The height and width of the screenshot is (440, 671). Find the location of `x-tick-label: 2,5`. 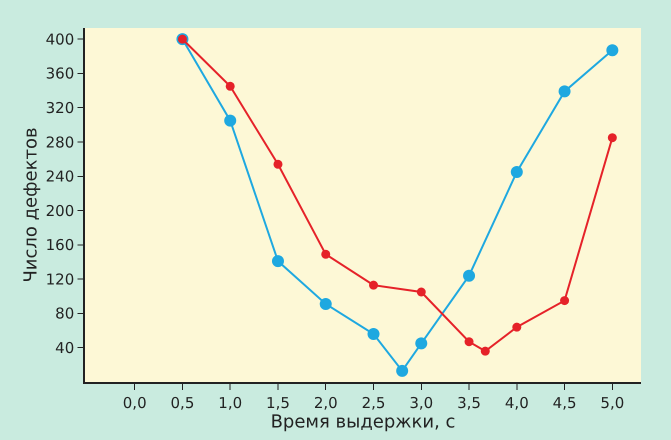

x-tick-label: 2,5 is located at coordinates (374, 403).